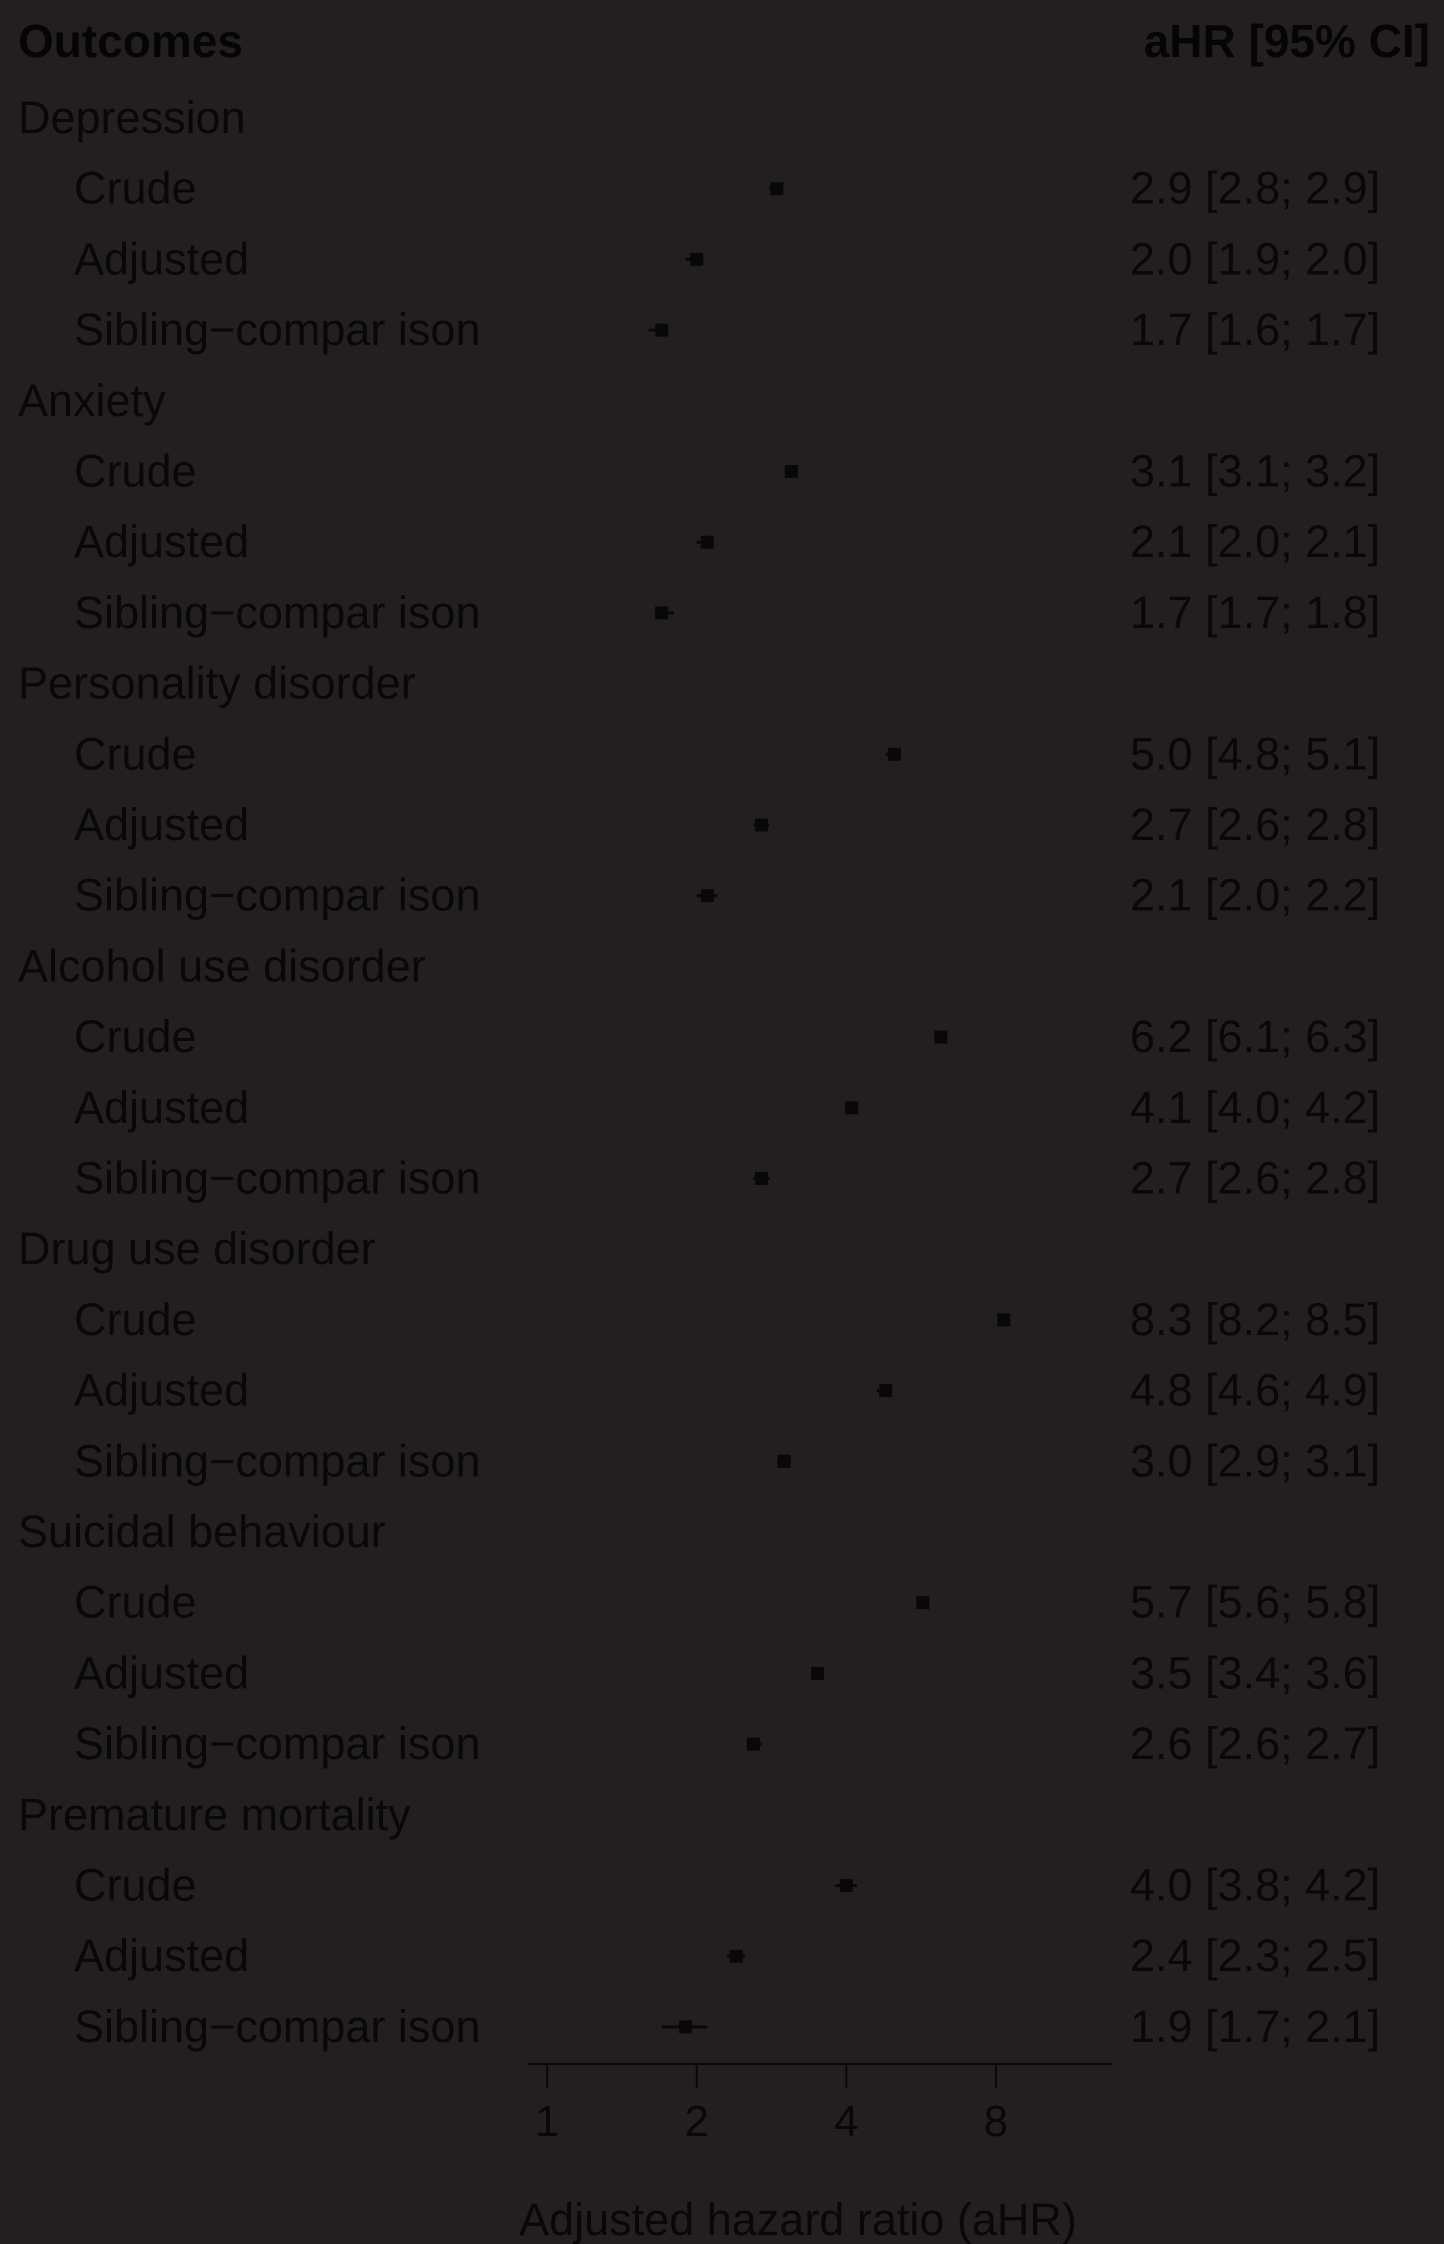 The width and height of the screenshot is (1444, 2244). What do you see at coordinates (996, 2121) in the screenshot?
I see `x-tick-label: 8` at bounding box center [996, 2121].